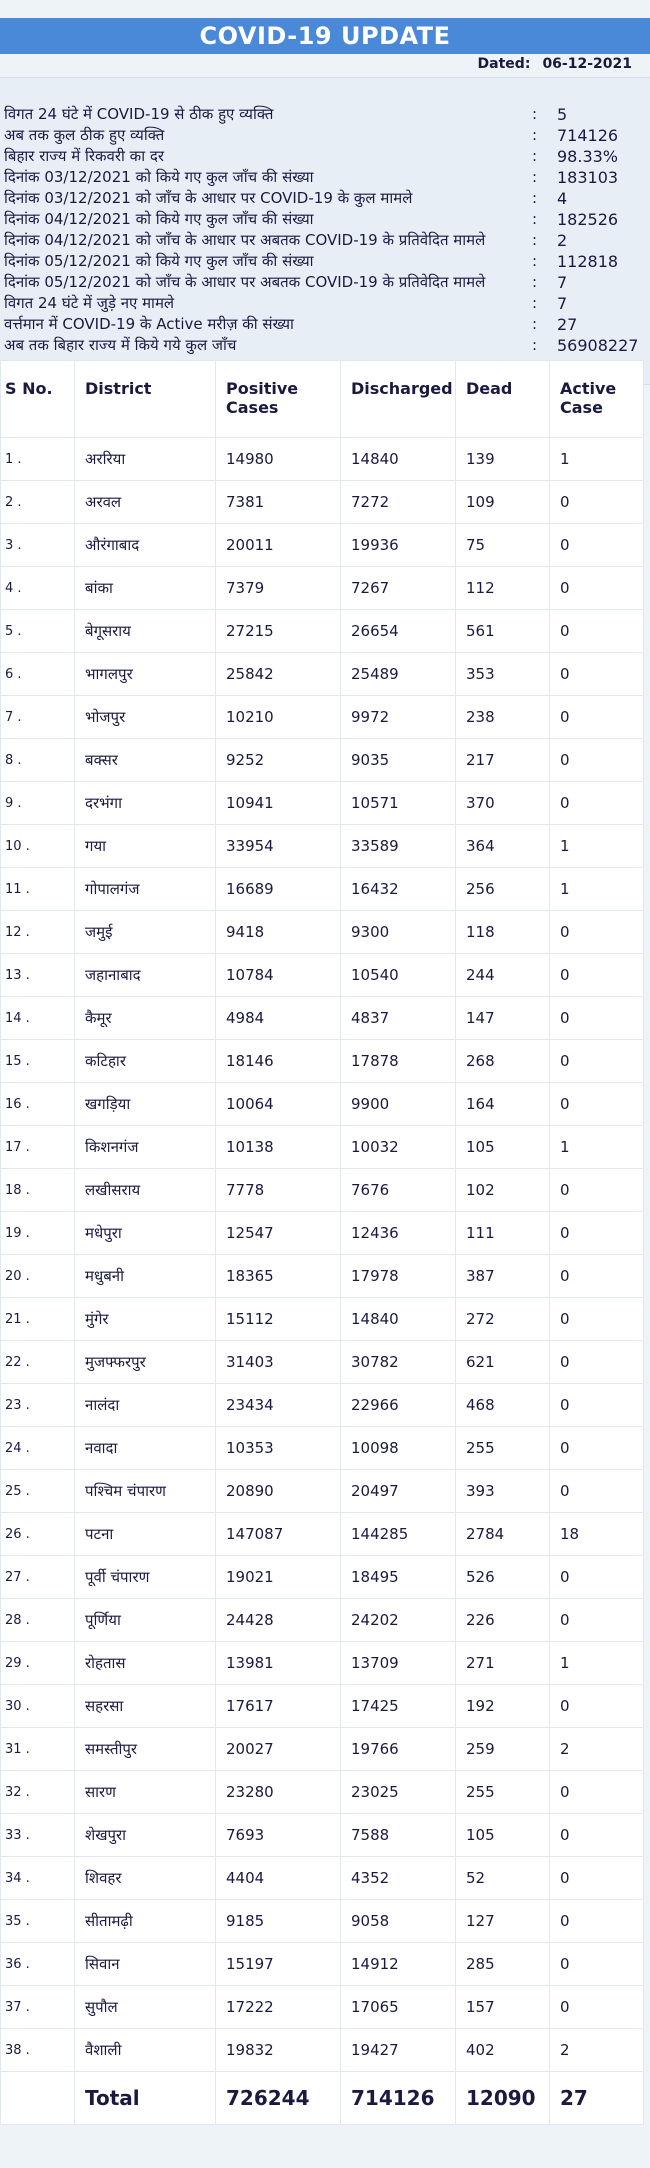 The height and width of the screenshot is (2168, 650). What do you see at coordinates (398, 1491) in the screenshot?
I see `discharged-cell: 20497` at bounding box center [398, 1491].